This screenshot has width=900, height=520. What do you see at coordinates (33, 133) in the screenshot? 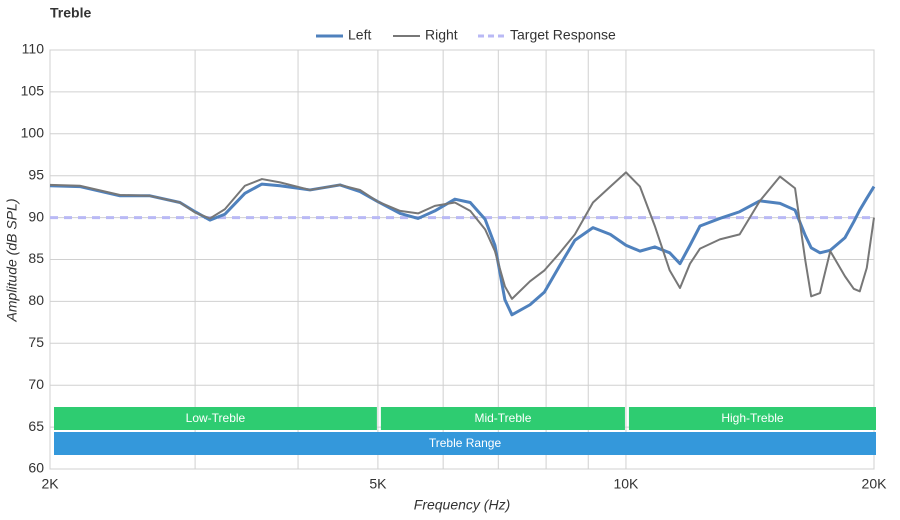
I see `y-tick-label: 100` at bounding box center [33, 133].